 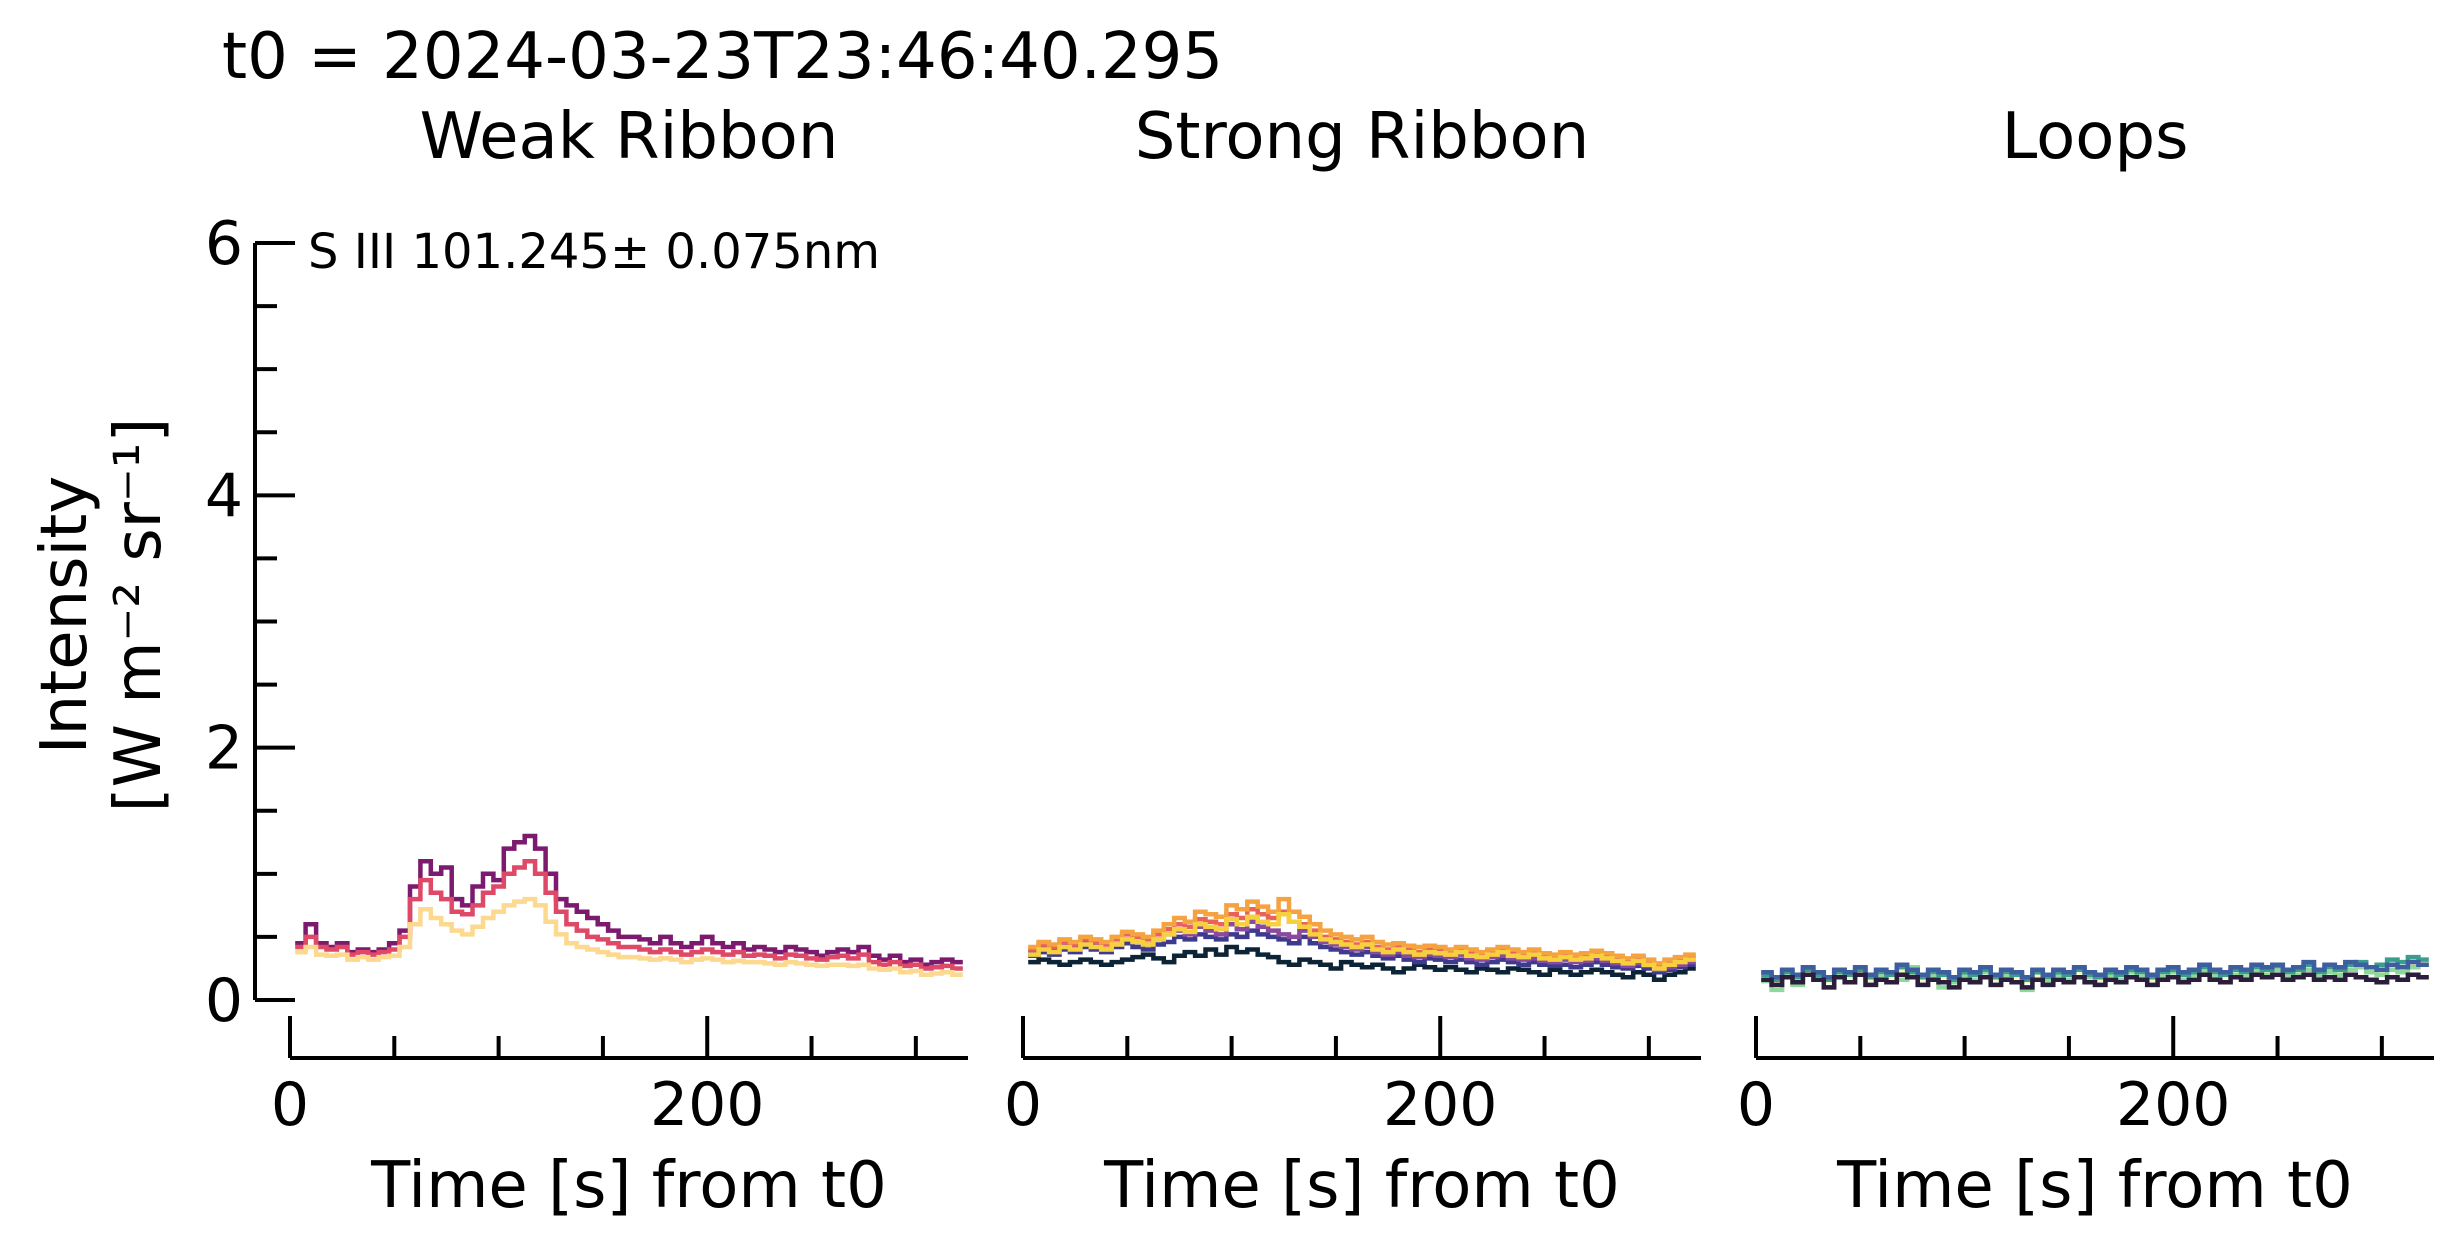 What do you see at coordinates (139, 615) in the screenshot?
I see `y-axis-label-line2: [W m⁻² sr⁻¹]` at bounding box center [139, 615].